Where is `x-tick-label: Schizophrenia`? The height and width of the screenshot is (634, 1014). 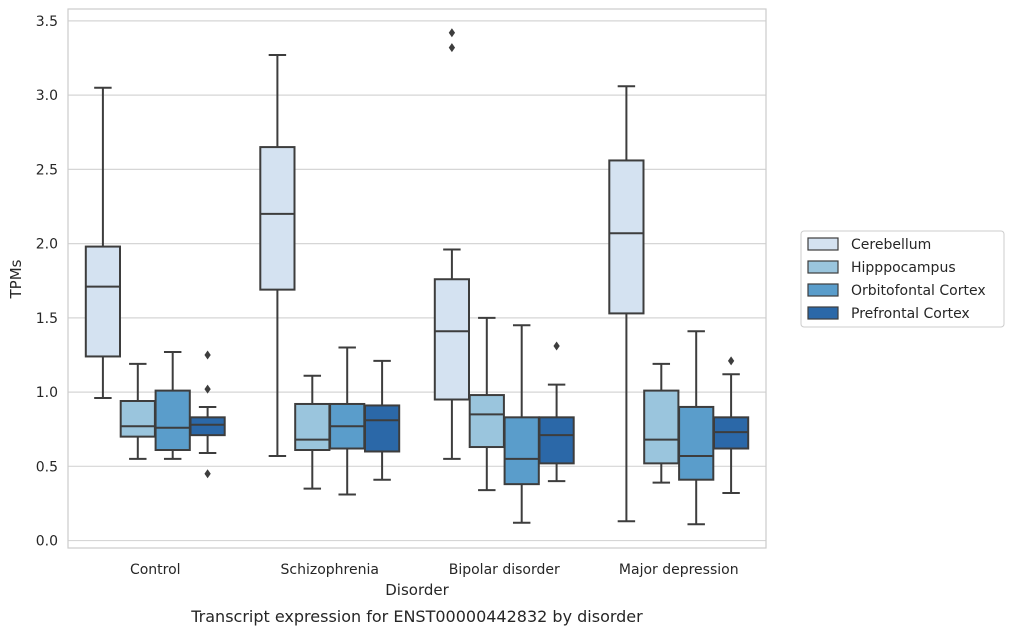
x-tick-label: Schizophrenia is located at coordinates (330, 570).